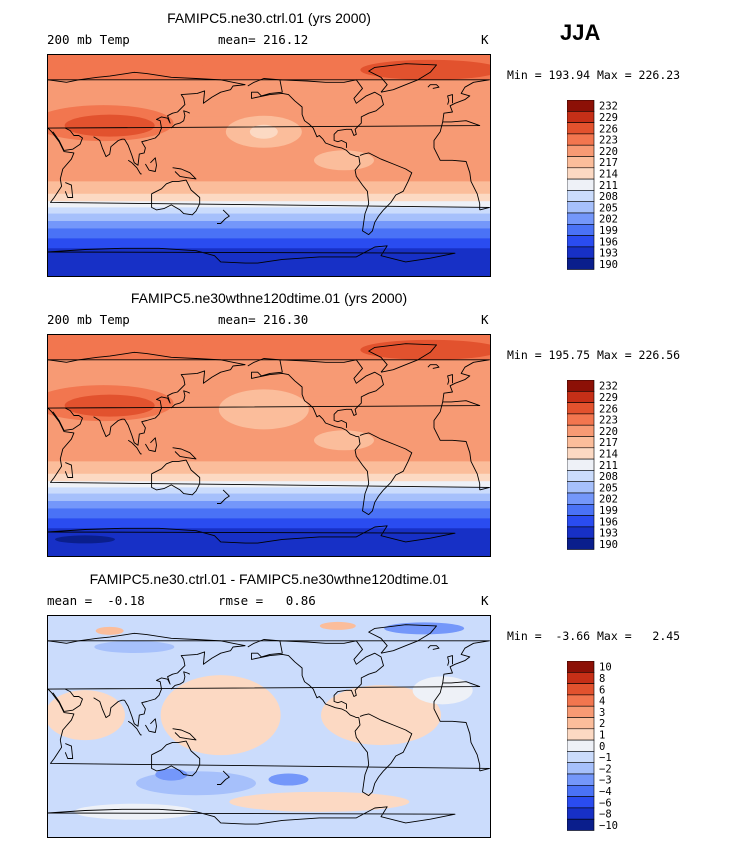 The width and height of the screenshot is (733, 856). I want to click on colorbar: 10 8 6 4 3 2 1 0 −1 −2 −3 −4 −6 −8 −10, so click(606, 755).